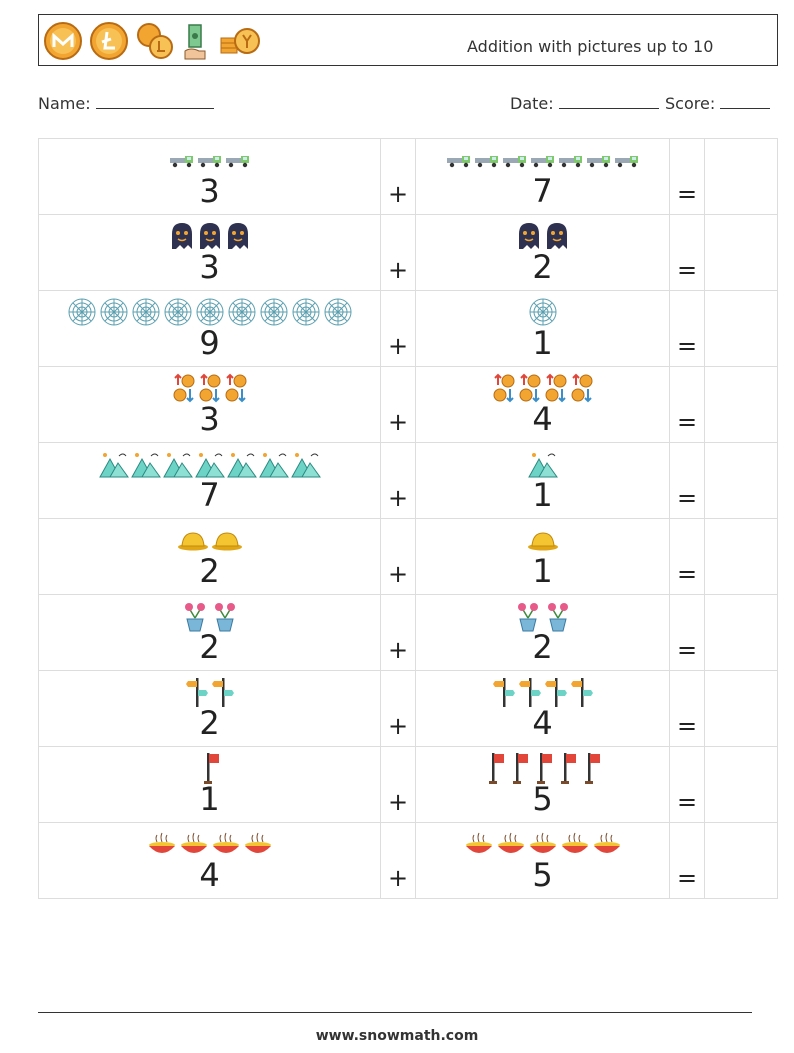 This screenshot has height=1053, width=794. I want to click on problem-row: 2 +2 =, so click(408, 632).